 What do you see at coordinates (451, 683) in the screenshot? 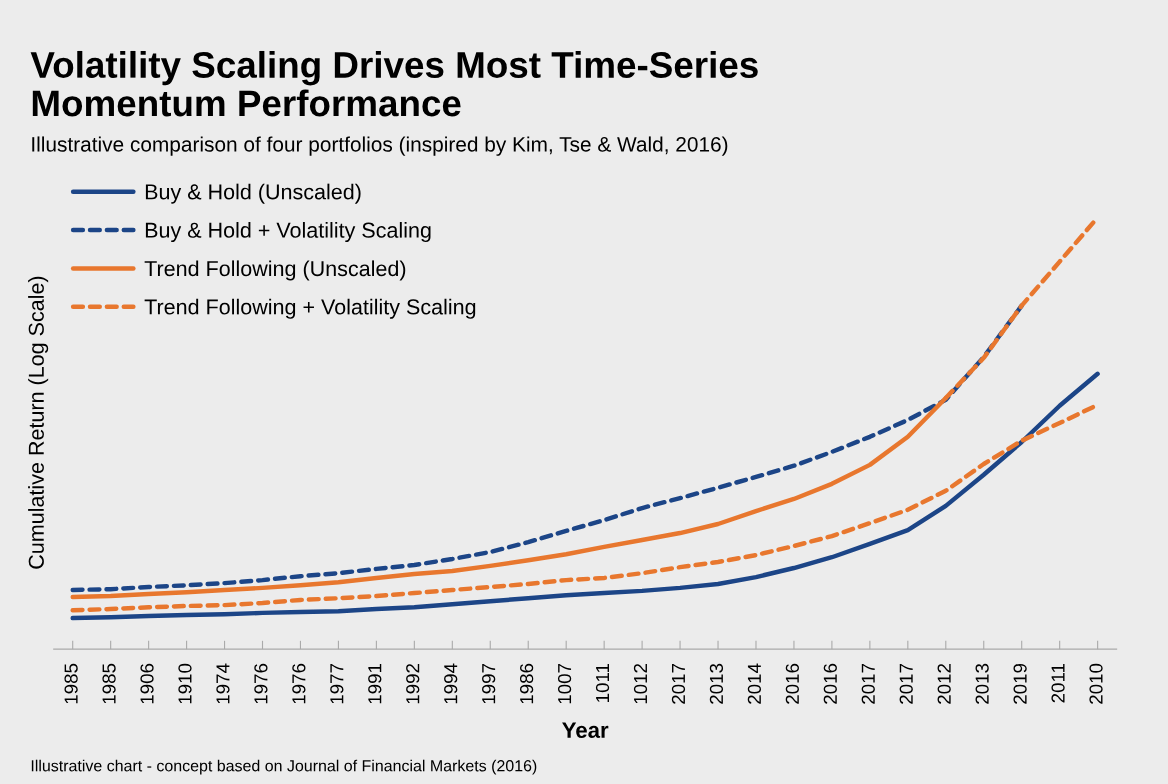
I see `x-tick-label: 1994` at bounding box center [451, 683].